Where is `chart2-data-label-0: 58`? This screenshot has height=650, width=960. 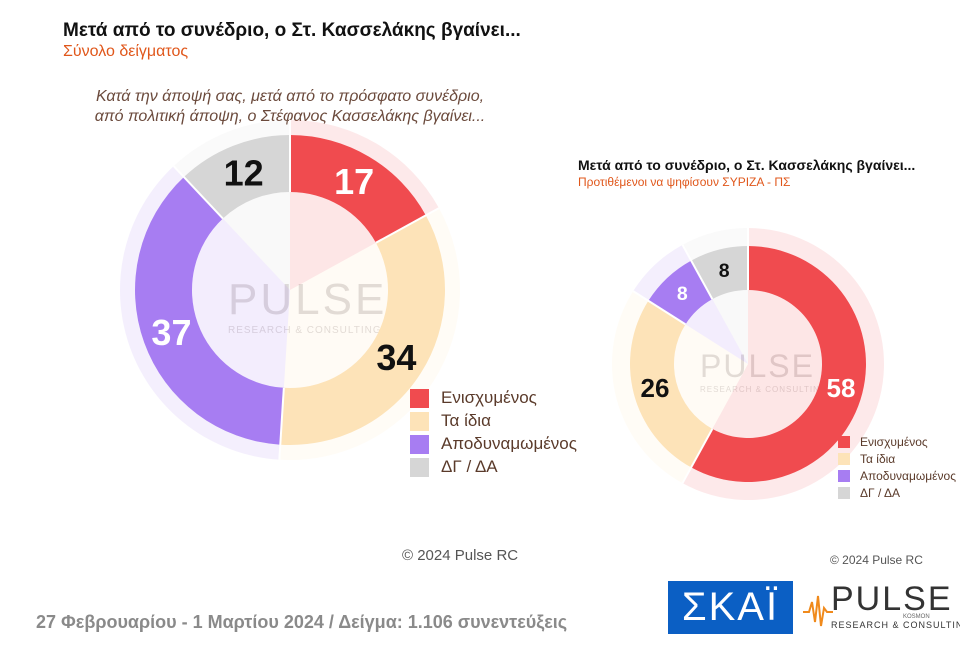
chart2-data-label-0: 58 is located at coordinates (841, 388).